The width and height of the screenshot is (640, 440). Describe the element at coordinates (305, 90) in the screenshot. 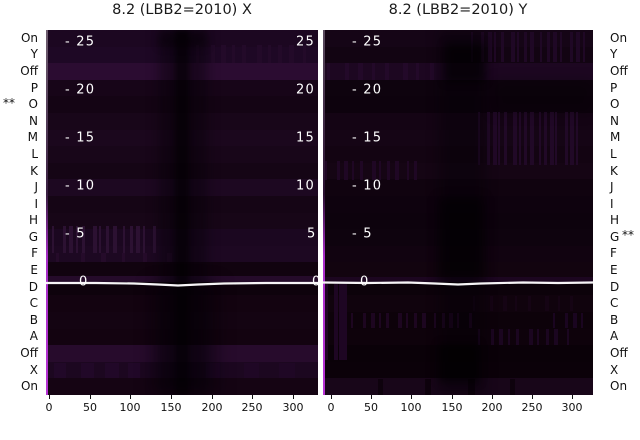

I see `contour-label: 20` at that location.